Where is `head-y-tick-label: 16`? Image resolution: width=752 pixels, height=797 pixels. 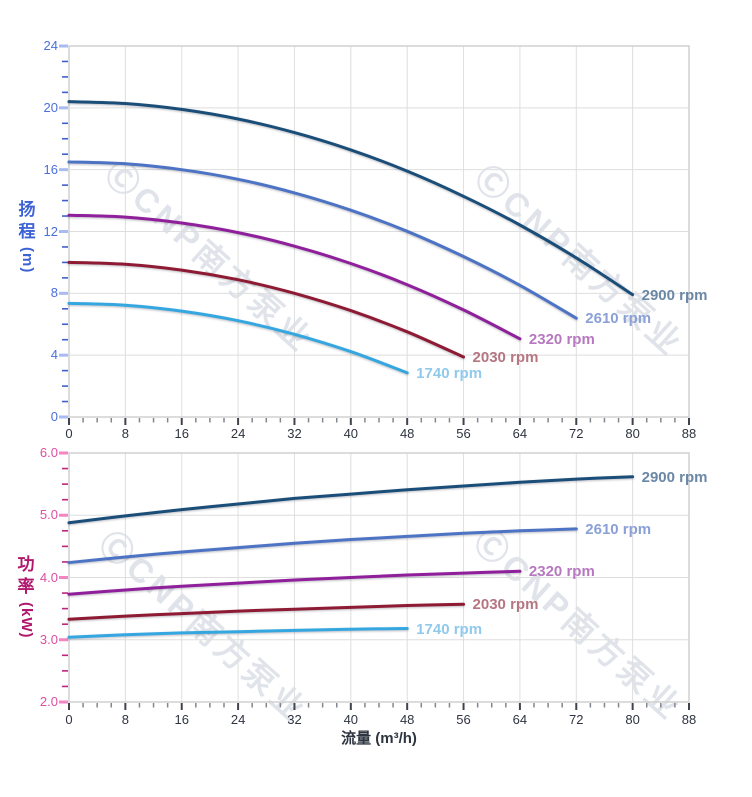
head-y-tick-label: 16 is located at coordinates (50, 169).